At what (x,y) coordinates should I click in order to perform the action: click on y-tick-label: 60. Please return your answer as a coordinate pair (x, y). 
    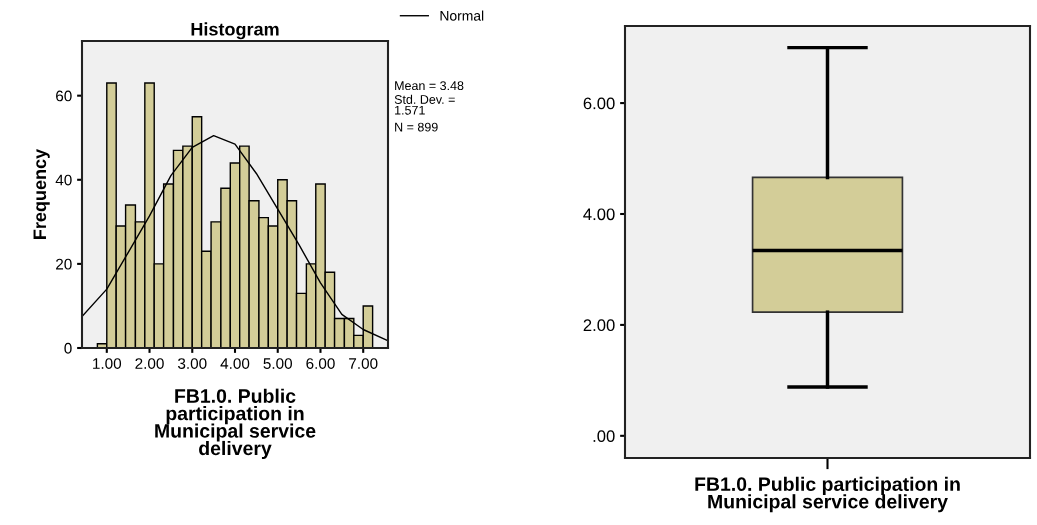
    Looking at the image, I should click on (64, 96).